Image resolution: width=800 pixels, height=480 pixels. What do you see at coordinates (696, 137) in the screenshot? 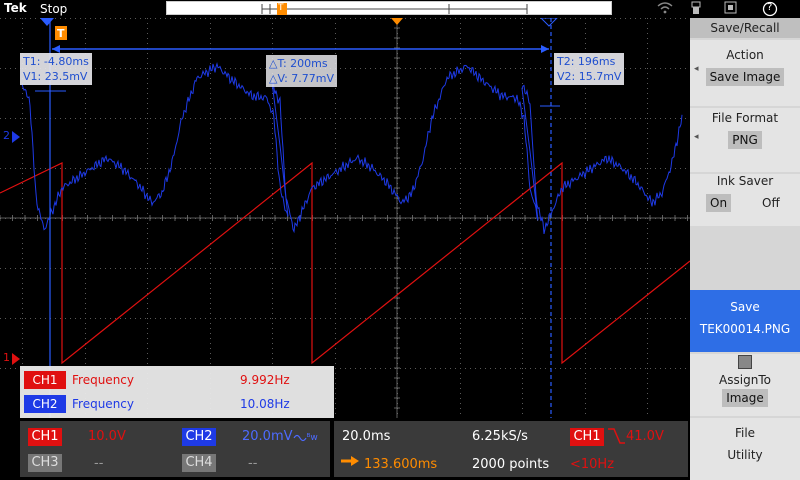
I see `format-arrow-icon: ◂` at bounding box center [696, 137].